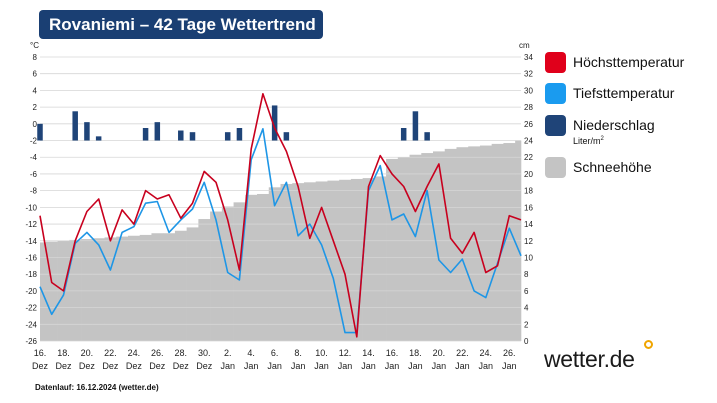  Describe the element at coordinates (345, 353) in the screenshot. I see `x-tick-day: 12.` at that location.